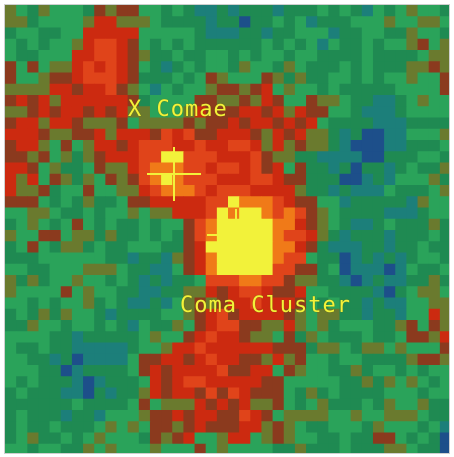 The image size is (454, 457). What do you see at coordinates (178, 109) in the screenshot?
I see `x-comae-label: X Comae` at bounding box center [178, 109].